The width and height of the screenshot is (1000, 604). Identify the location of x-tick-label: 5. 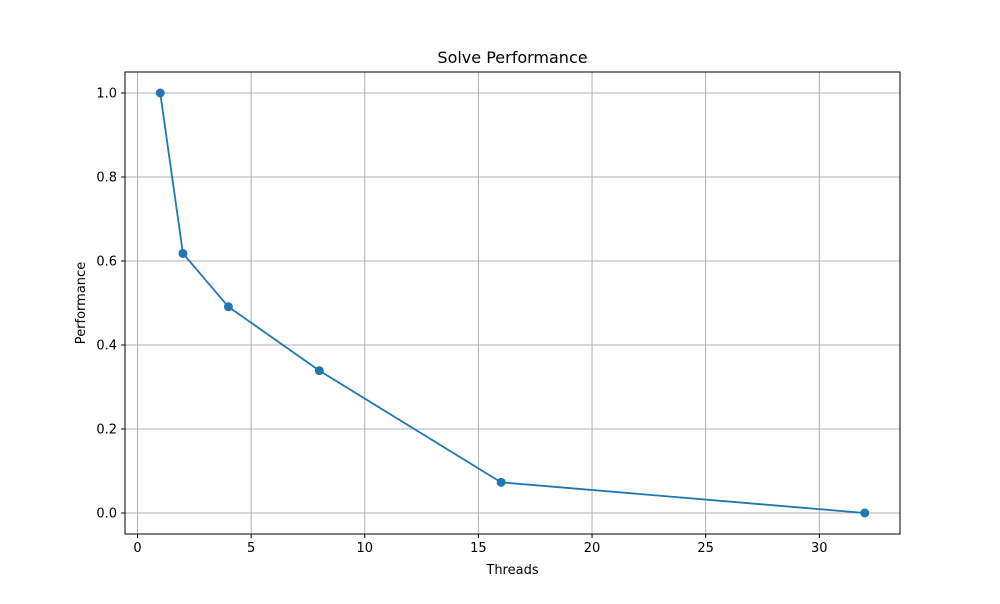
(251, 548).